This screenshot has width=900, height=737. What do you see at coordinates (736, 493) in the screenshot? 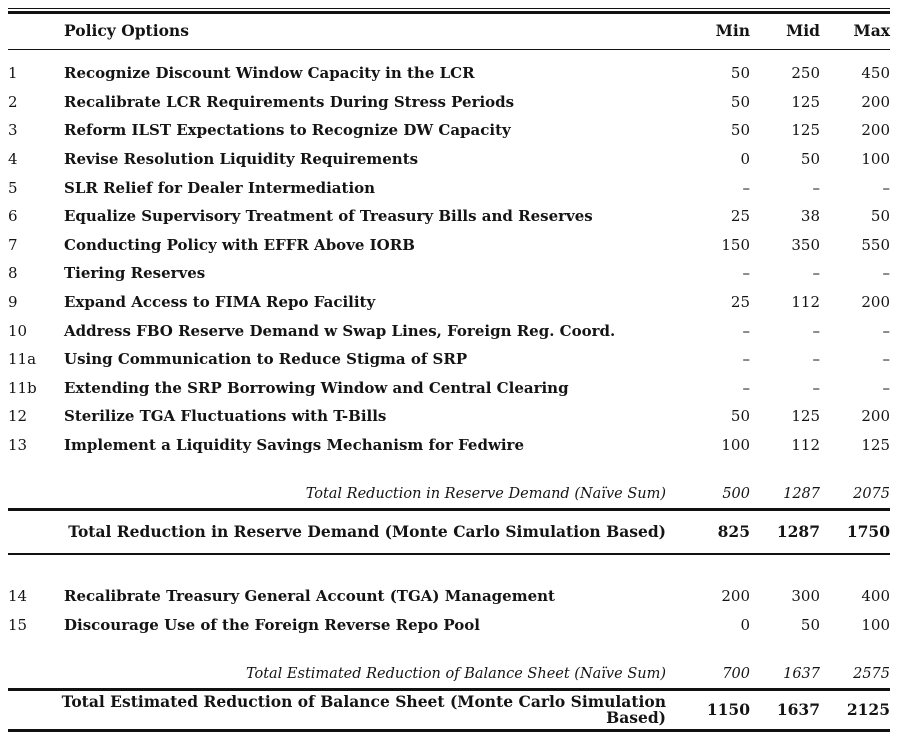
I see `reserve-naive-min: 500` at bounding box center [736, 493].